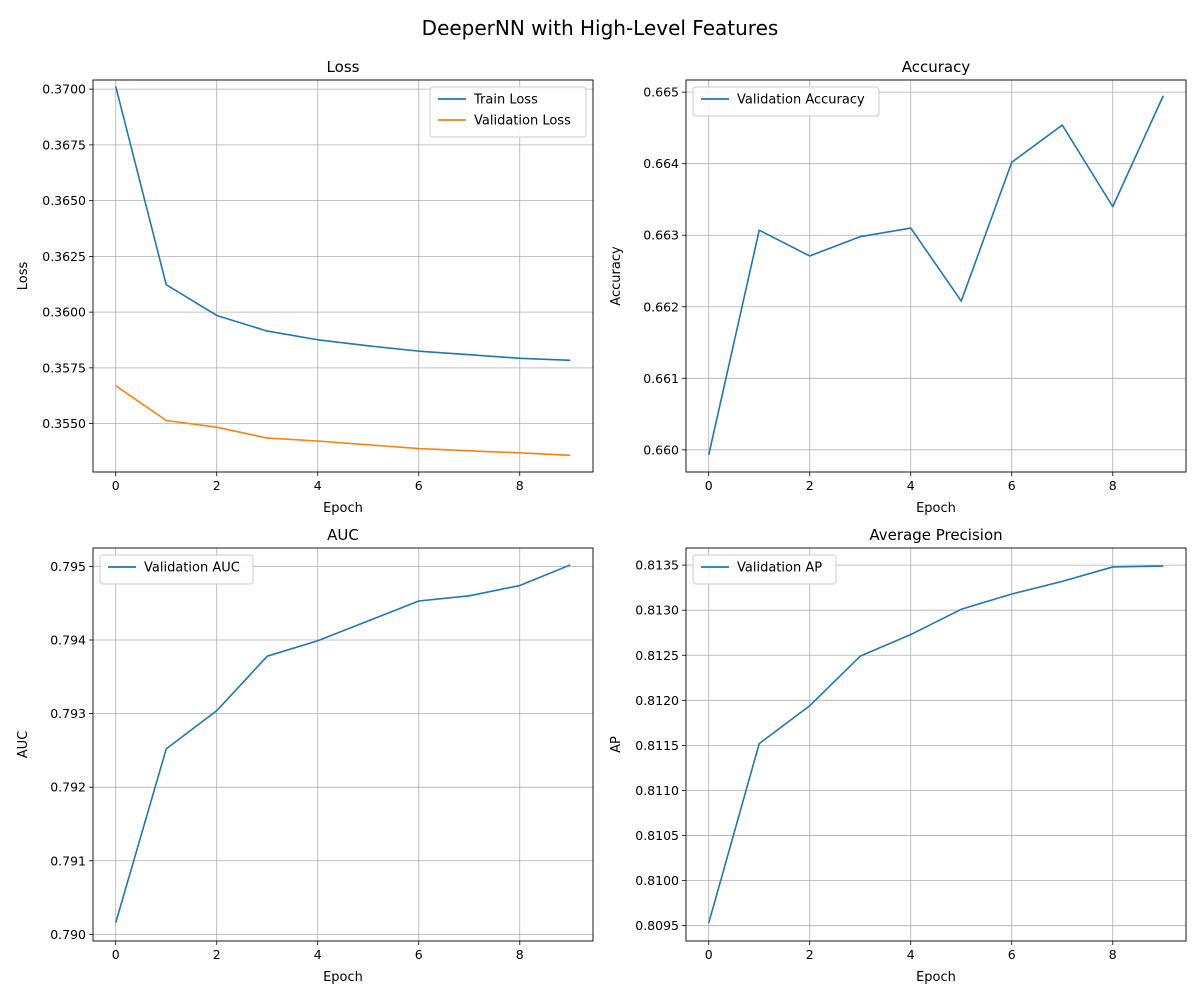 This screenshot has height=1004, width=1200. Describe the element at coordinates (64, 312) in the screenshot. I see `y-tick-label: 0.3600` at that location.